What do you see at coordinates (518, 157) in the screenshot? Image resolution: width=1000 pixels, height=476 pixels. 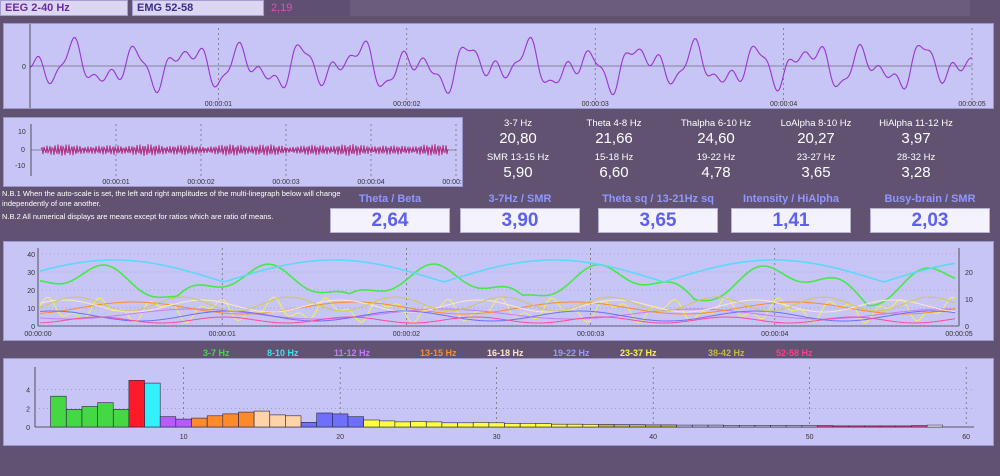 I see `band-label: SMR 13-15 Hz` at bounding box center [518, 157].